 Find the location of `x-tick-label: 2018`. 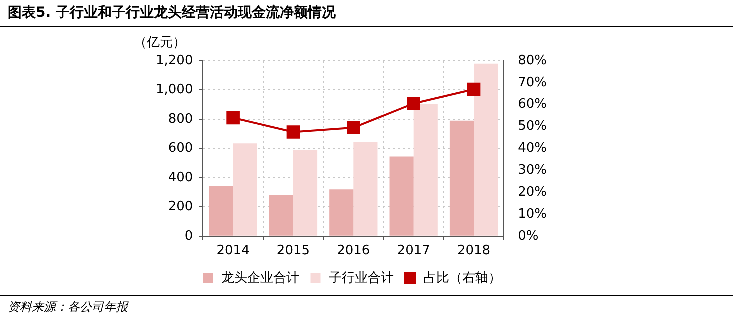

x-tick-label: 2018 is located at coordinates (474, 251).